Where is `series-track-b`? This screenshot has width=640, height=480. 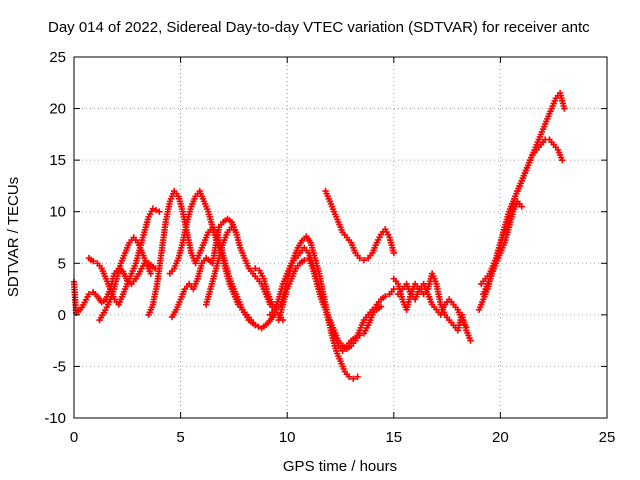 series-track-b is located at coordinates (124, 256).